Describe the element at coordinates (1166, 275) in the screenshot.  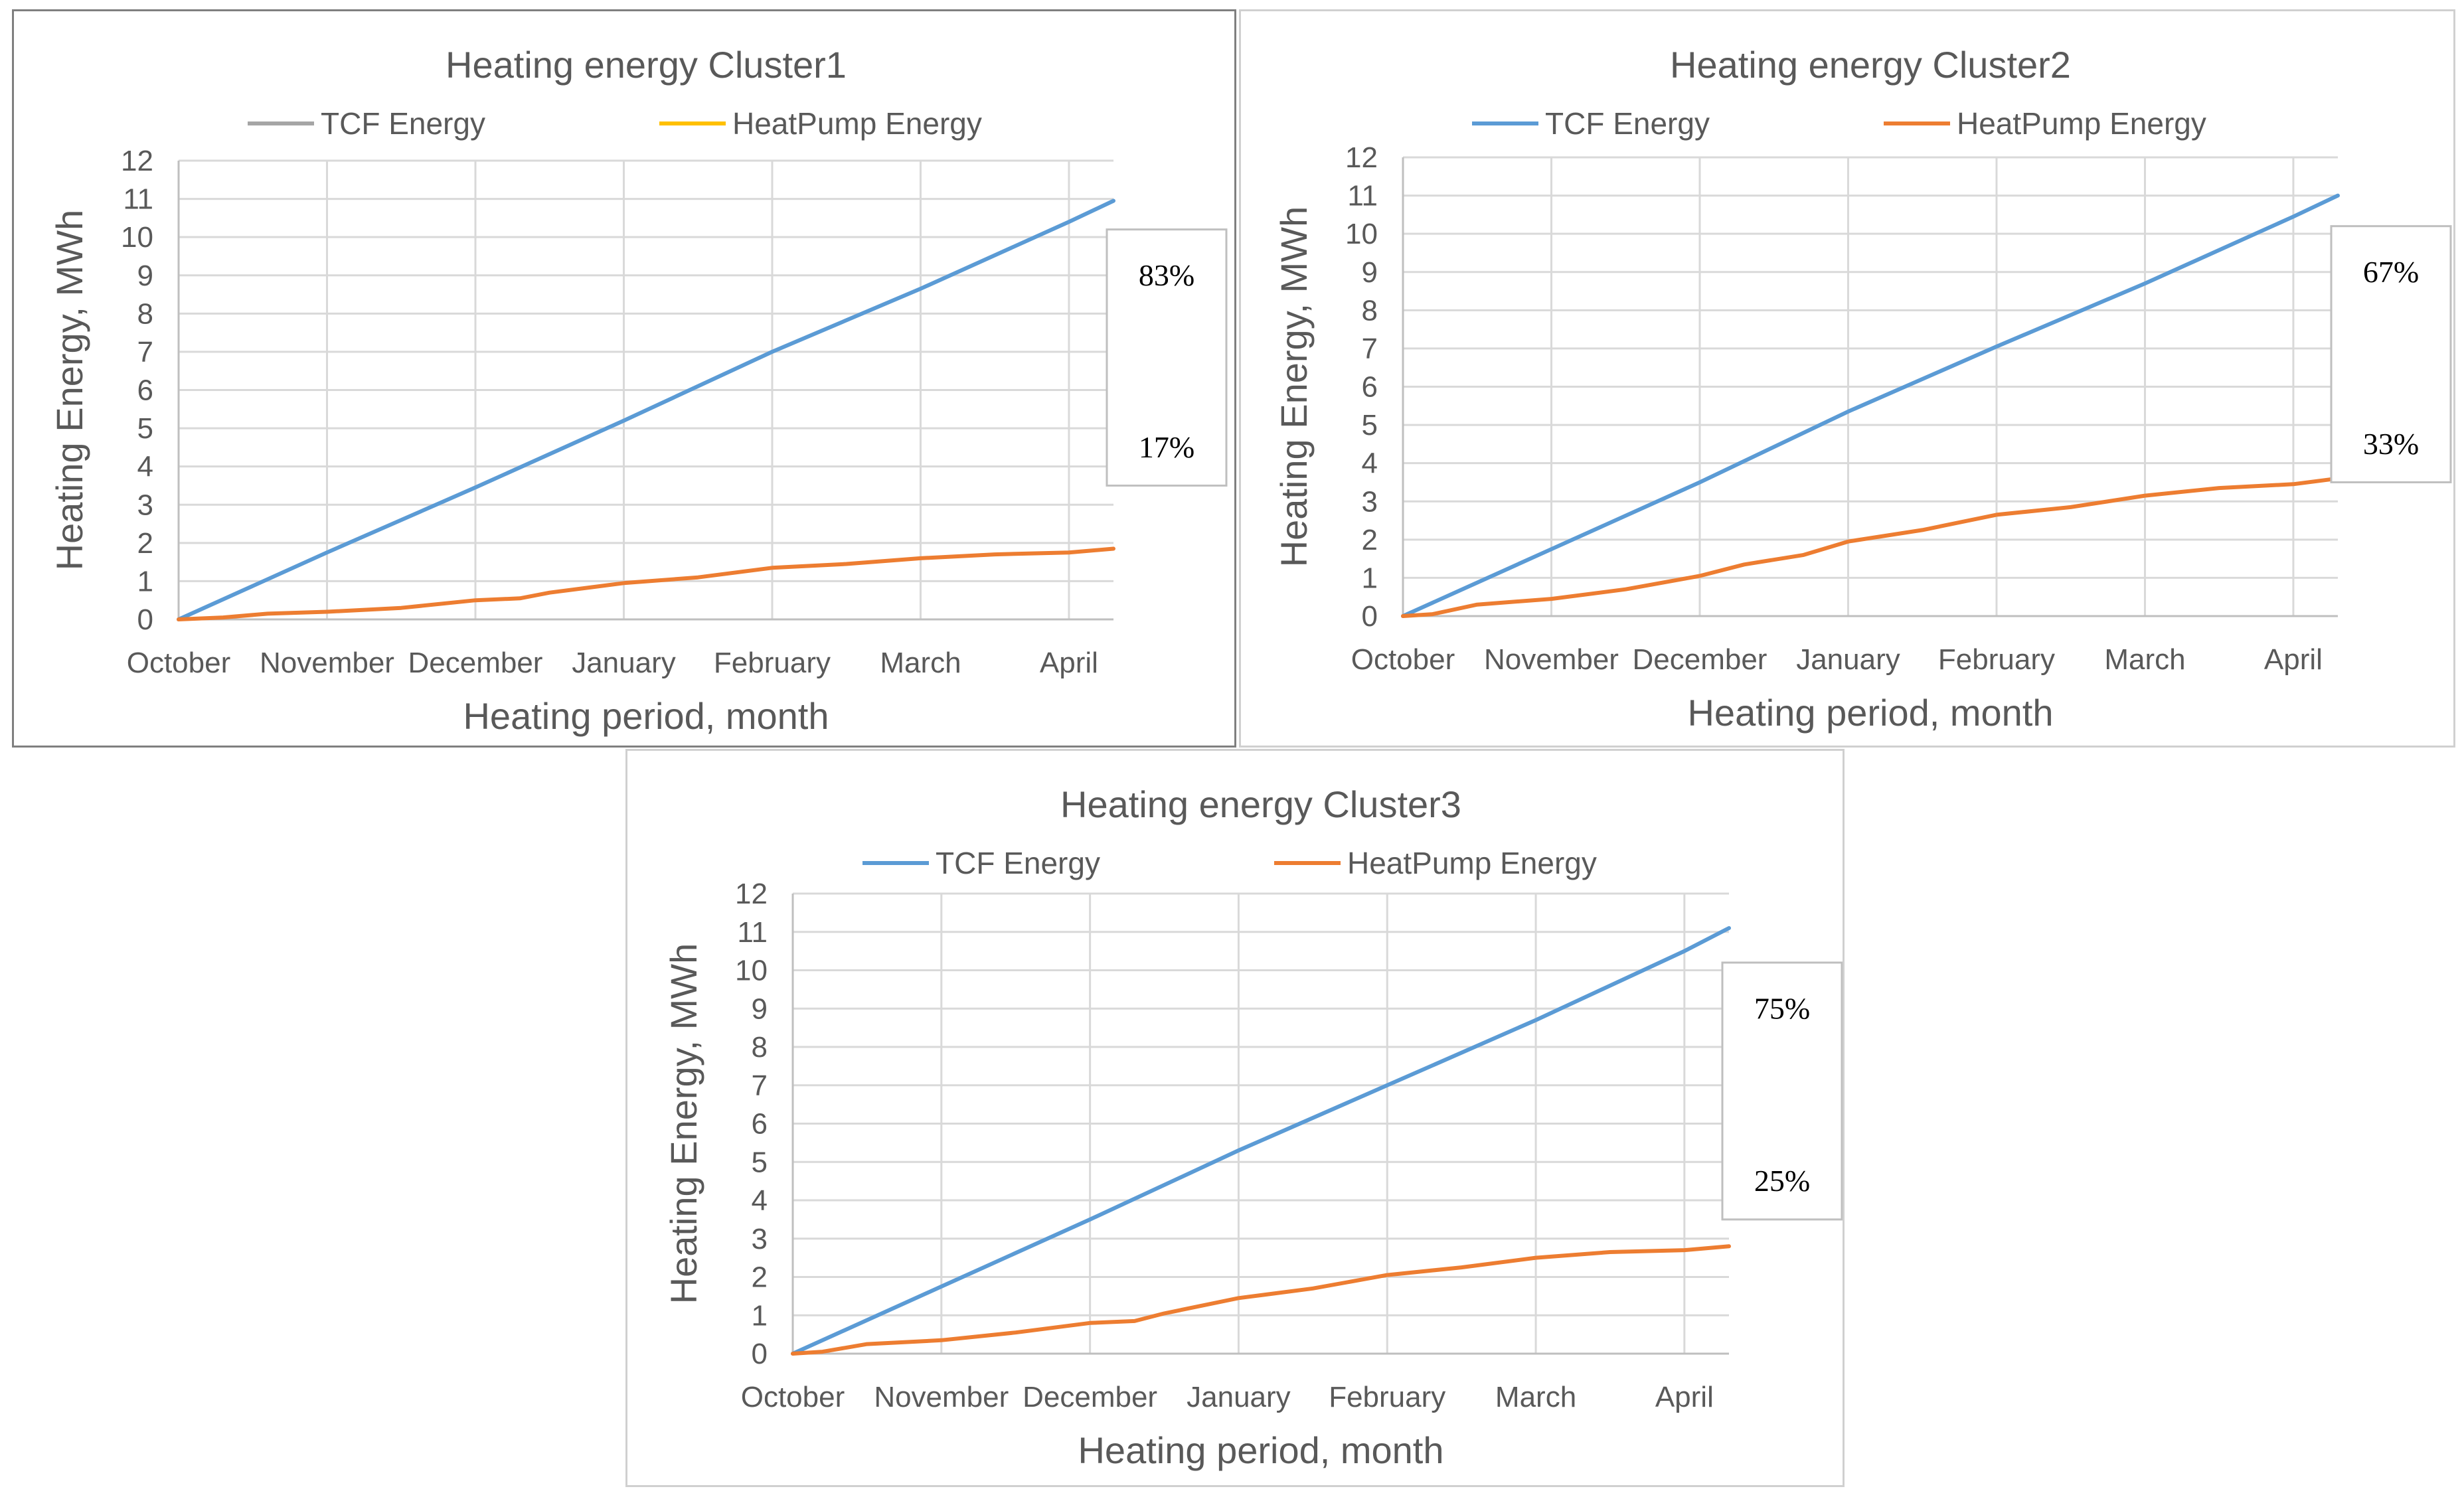
I see `share-label-tcf: 83%` at that location.